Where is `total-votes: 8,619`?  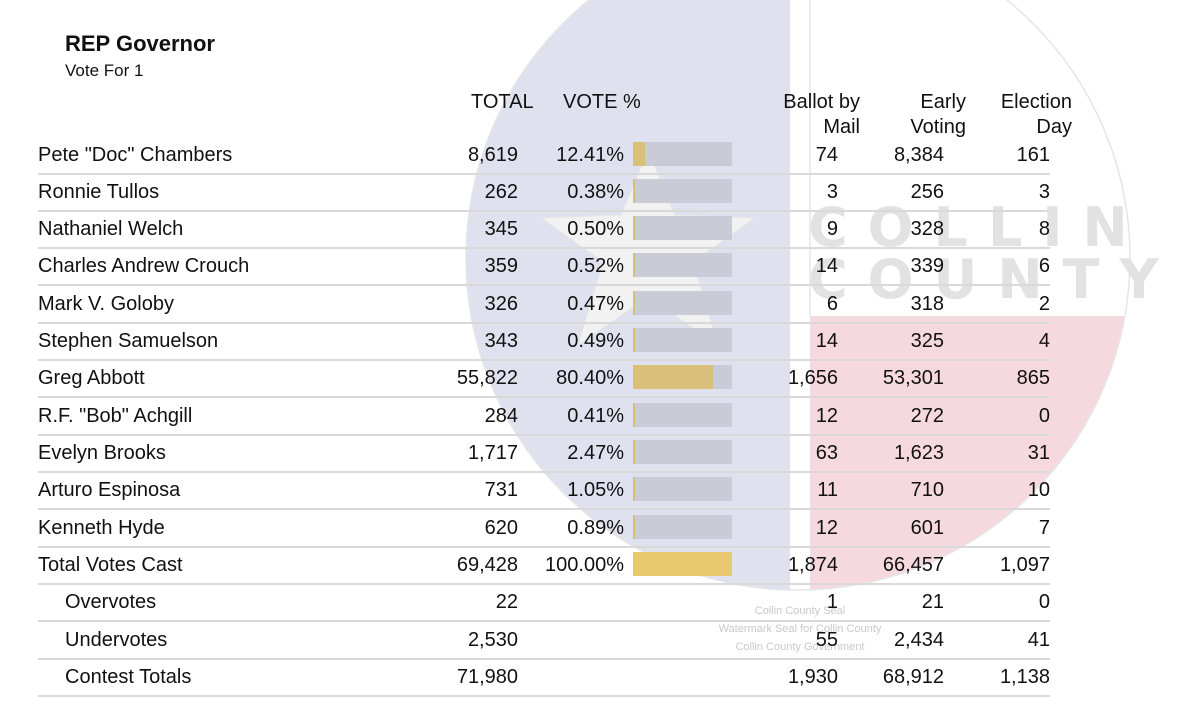
total-votes: 8,619 is located at coordinates (492, 155).